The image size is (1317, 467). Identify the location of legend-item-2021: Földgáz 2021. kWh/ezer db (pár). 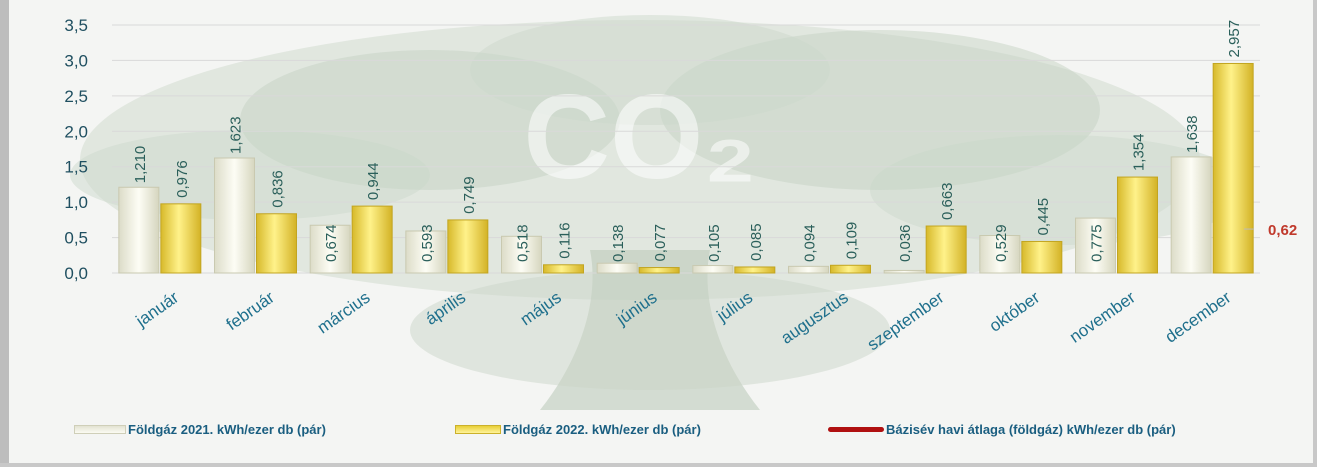
(200, 429).